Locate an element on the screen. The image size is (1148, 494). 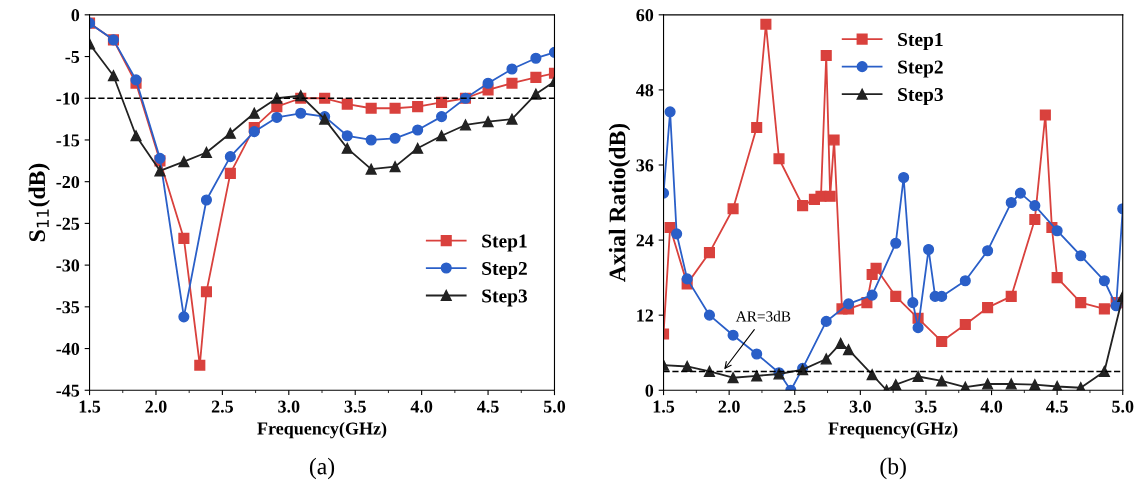
y-tick-label: -40 is located at coordinates (68, 348).